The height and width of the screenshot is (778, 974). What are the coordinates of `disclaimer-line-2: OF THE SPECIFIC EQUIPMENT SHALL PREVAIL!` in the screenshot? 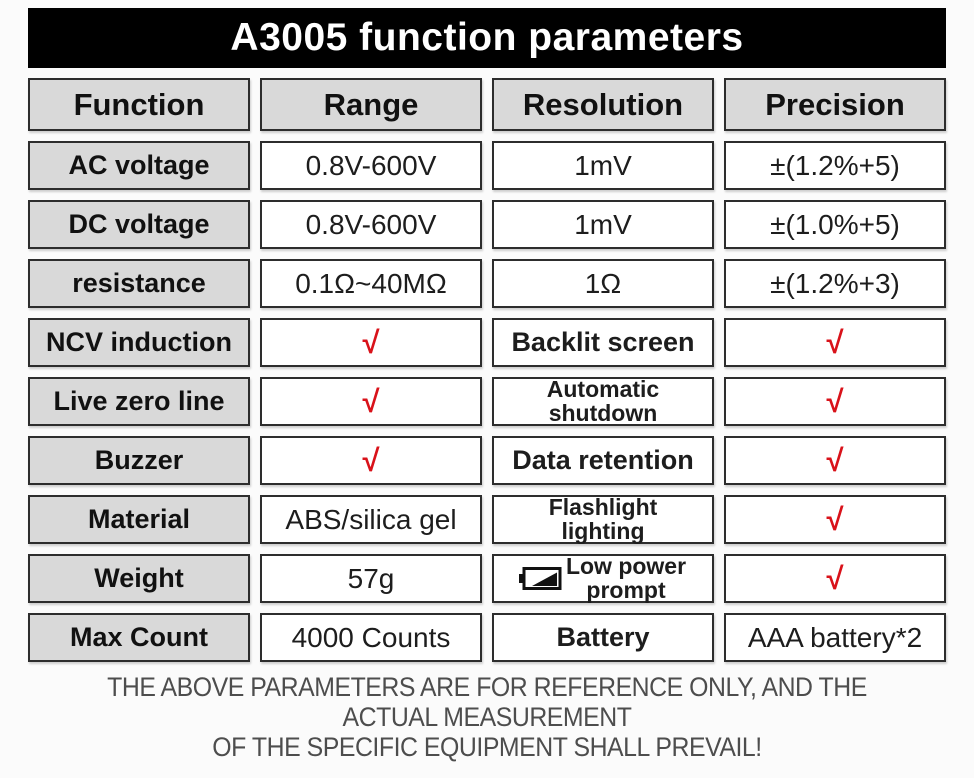 It's located at (487, 747).